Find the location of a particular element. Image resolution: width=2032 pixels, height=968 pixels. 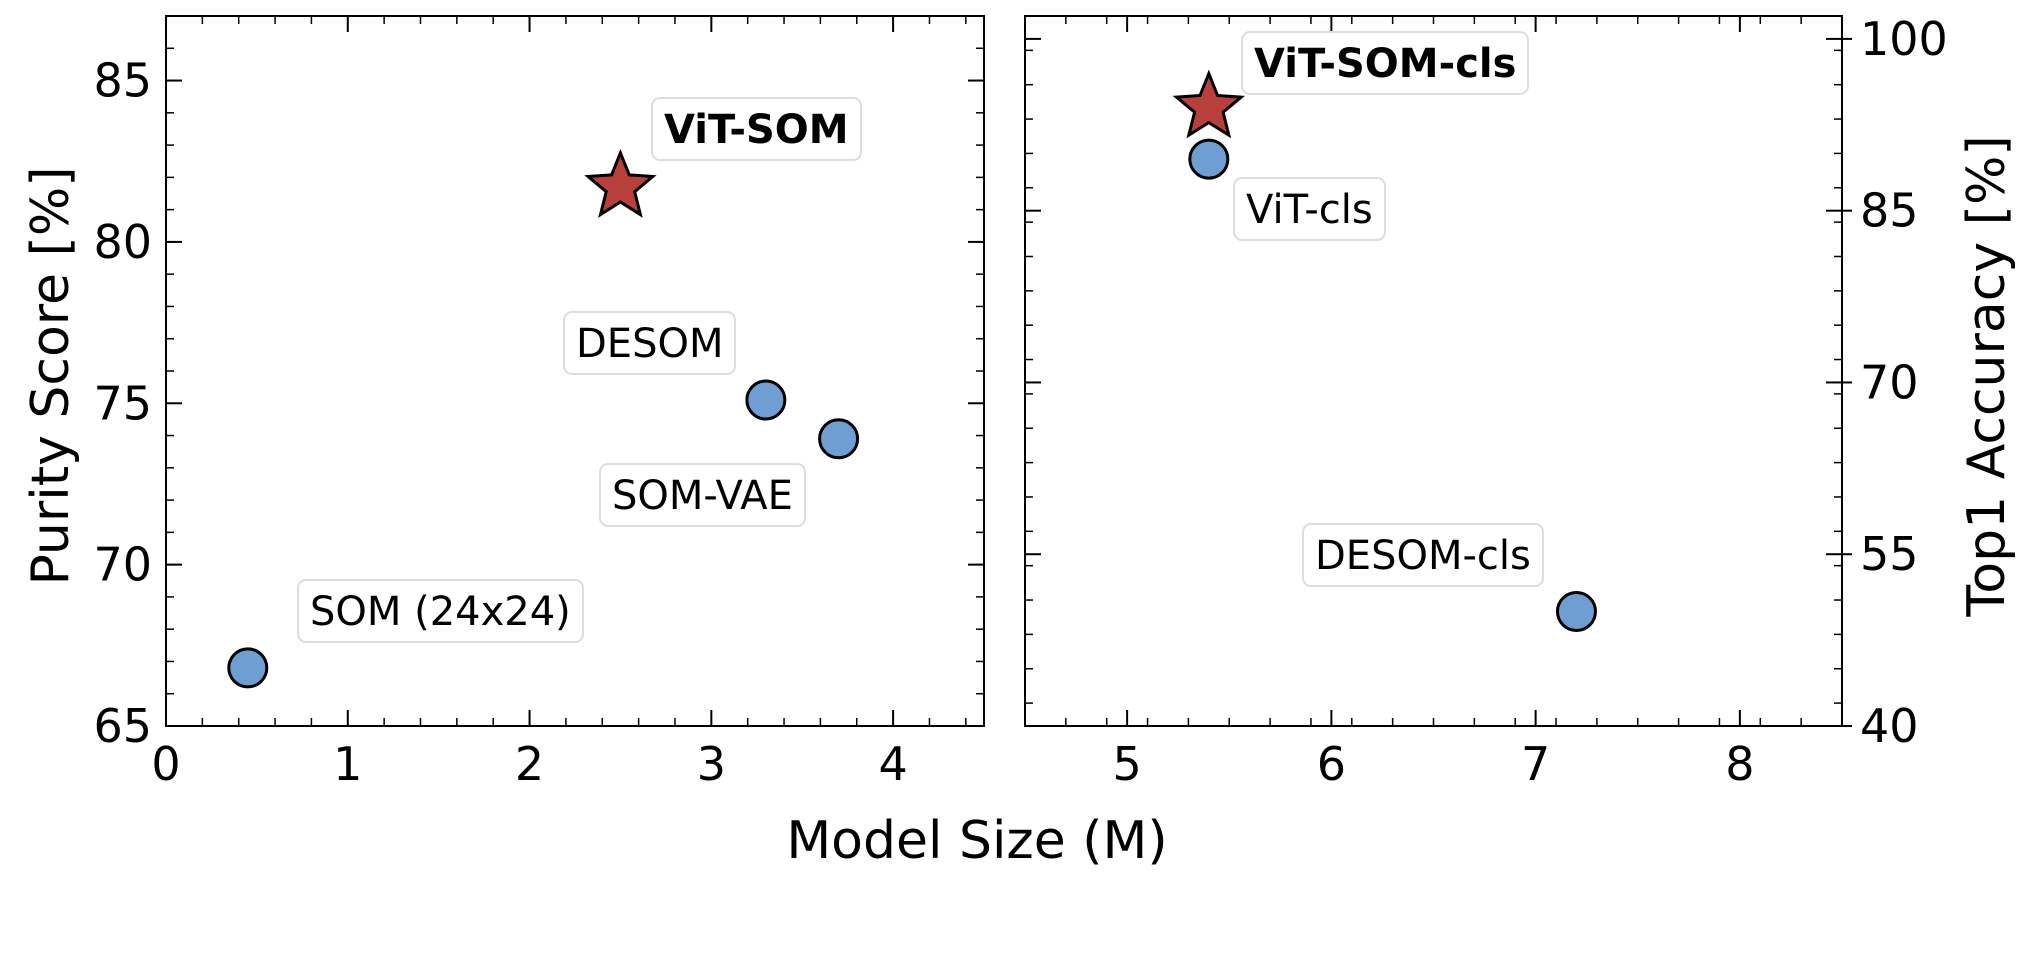

annotation-desom-cls: DESOM-cls is located at coordinates (1423, 555).